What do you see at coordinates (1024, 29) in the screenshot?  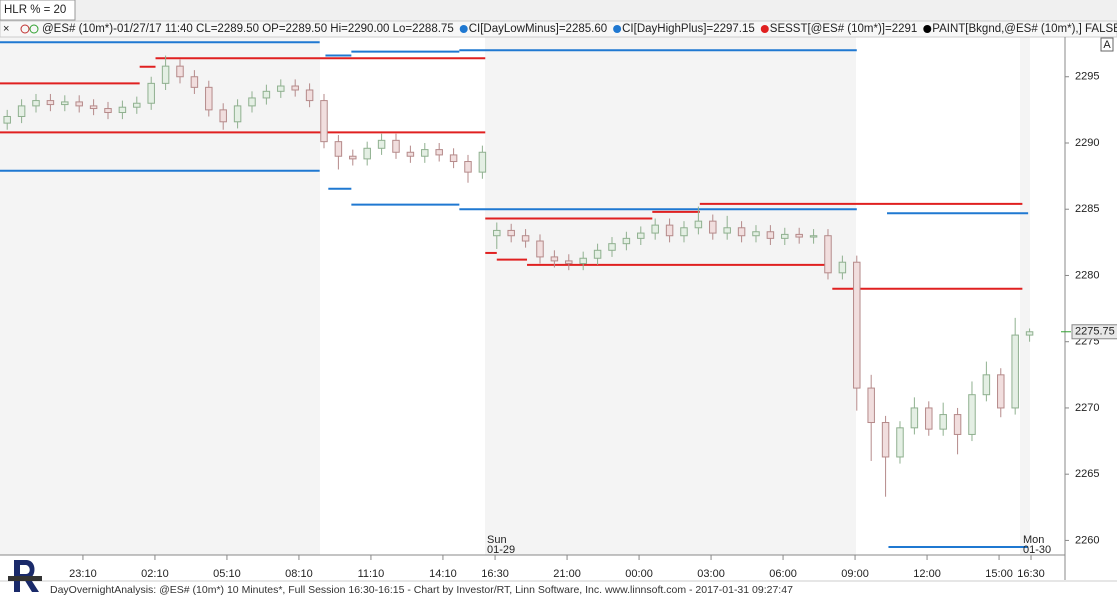 I see `indicator-text: PAINT[Bkgnd,@ES# (10m*),] FALSE` at bounding box center [1024, 29].